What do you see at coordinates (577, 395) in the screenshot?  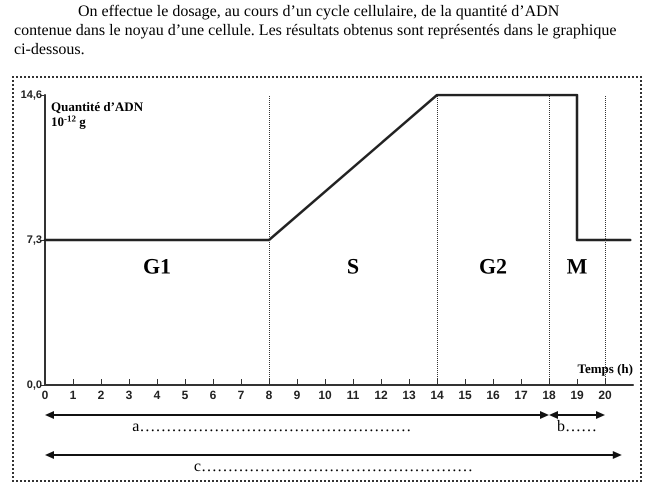 I see `x-tick-label: 19` at bounding box center [577, 395].